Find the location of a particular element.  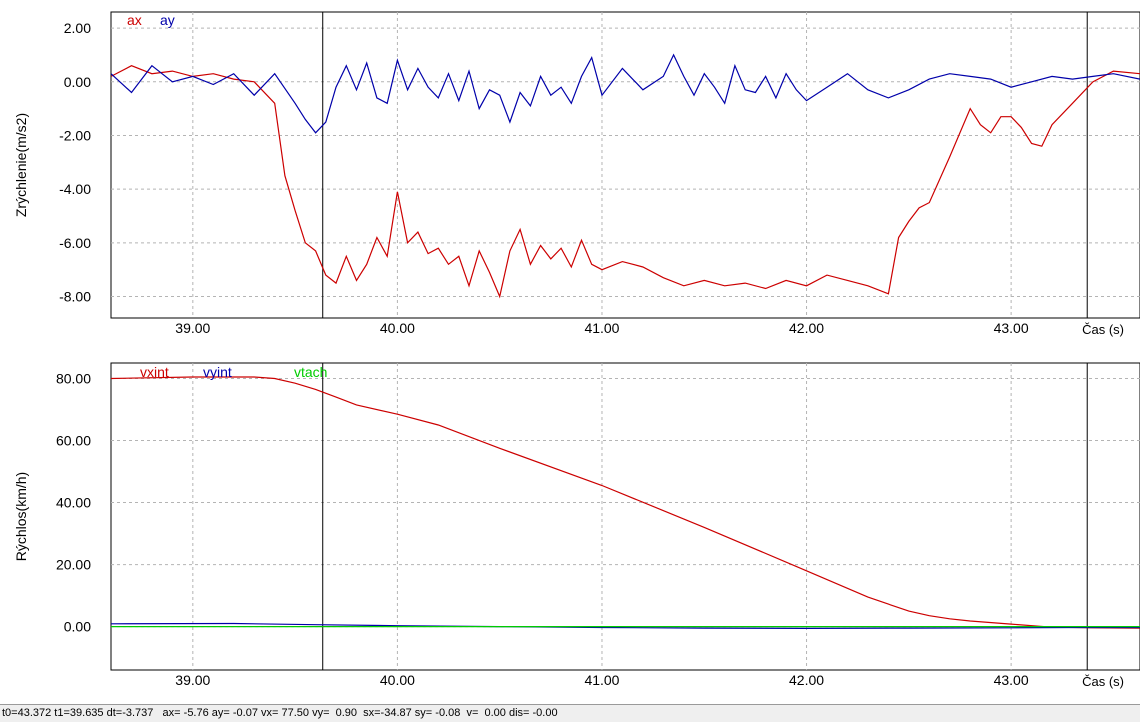

legend-entry-ay: ay is located at coordinates (167, 20).